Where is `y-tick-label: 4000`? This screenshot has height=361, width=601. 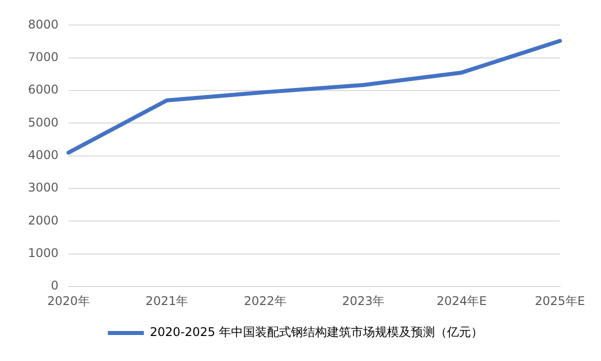 y-tick-label: 4000 is located at coordinates (43, 155).